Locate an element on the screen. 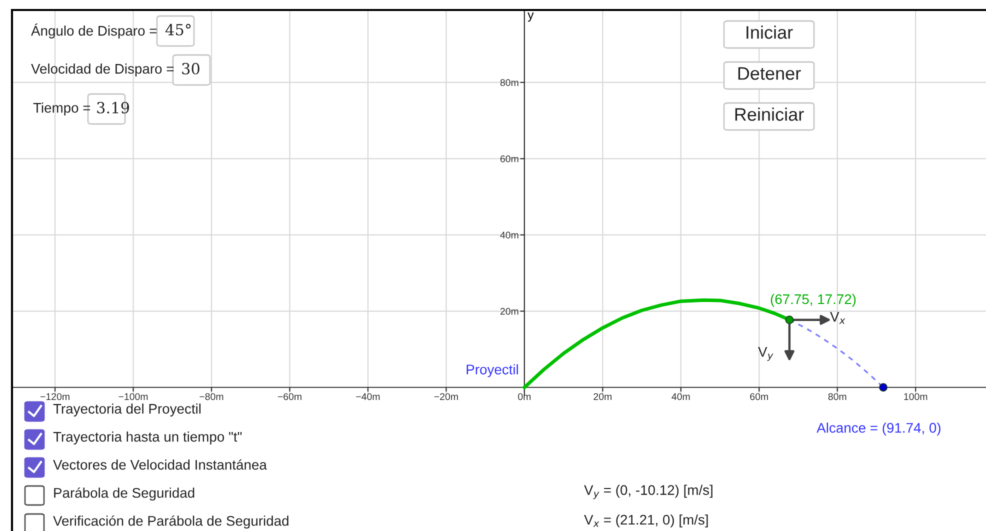 This screenshot has width=986, height=531. annotation: 3.19 is located at coordinates (113, 108).